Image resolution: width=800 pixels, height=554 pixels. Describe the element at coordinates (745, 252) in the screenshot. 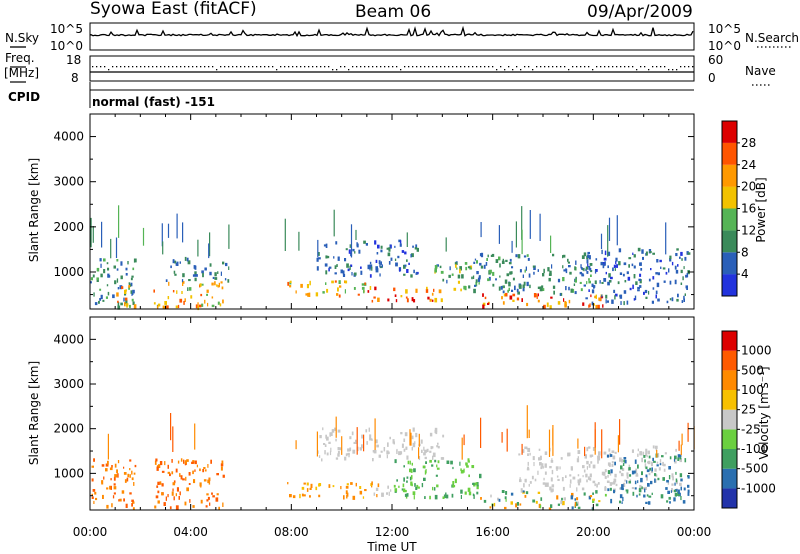

I see `colorbar-tick-label: 8` at that location.